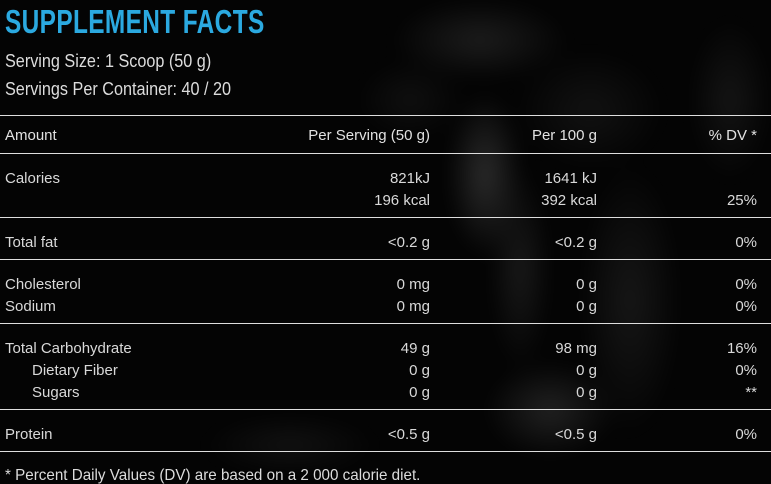  Describe the element at coordinates (75, 370) in the screenshot. I see `row-label: Dietary Fiber` at that location.